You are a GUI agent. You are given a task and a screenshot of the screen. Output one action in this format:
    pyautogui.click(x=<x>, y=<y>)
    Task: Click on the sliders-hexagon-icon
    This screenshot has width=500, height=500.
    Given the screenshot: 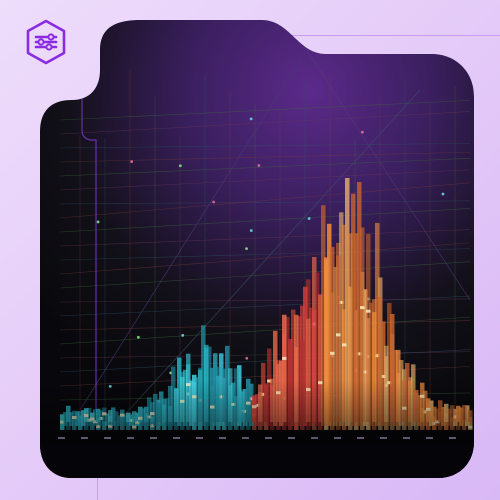 What is the action you would take?
    pyautogui.click(x=46, y=42)
    